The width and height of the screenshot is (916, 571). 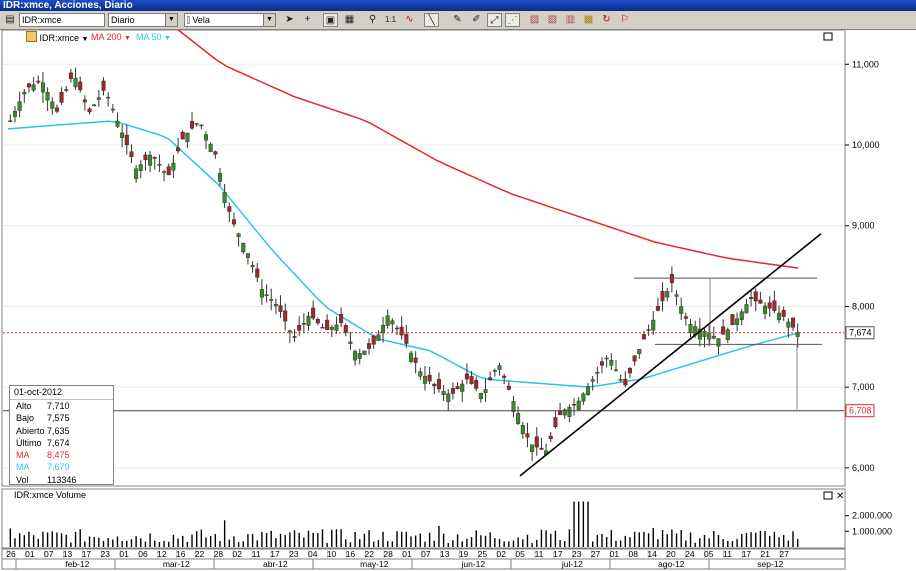 I want to click on info-date: 01-oct-2012, so click(x=61, y=393).